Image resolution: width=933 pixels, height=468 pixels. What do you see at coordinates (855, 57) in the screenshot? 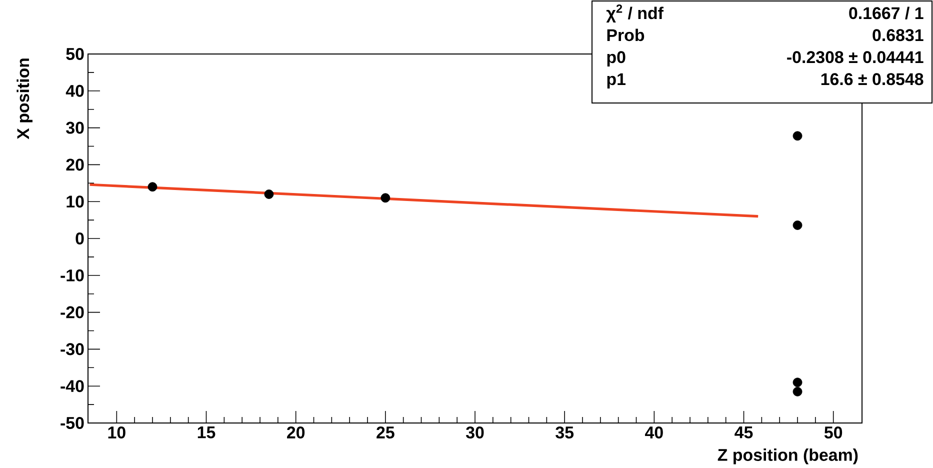
I see `annotation: -0.2308 ± 0.04441` at bounding box center [855, 57].